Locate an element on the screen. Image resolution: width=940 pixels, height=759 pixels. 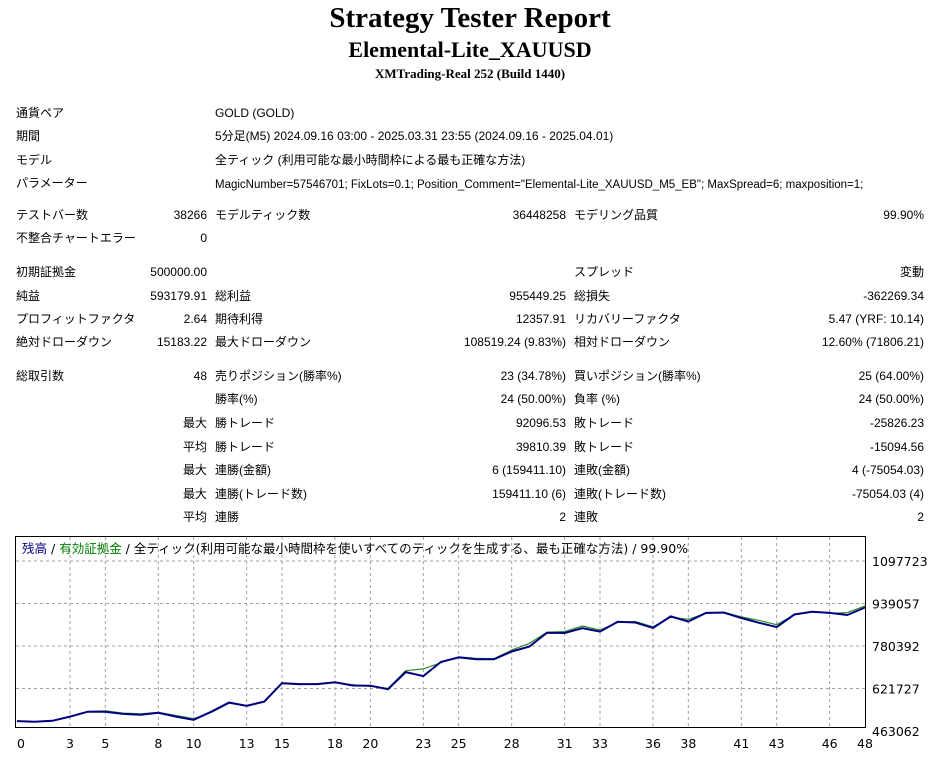
mismatch-value: 0 is located at coordinates (203, 238).